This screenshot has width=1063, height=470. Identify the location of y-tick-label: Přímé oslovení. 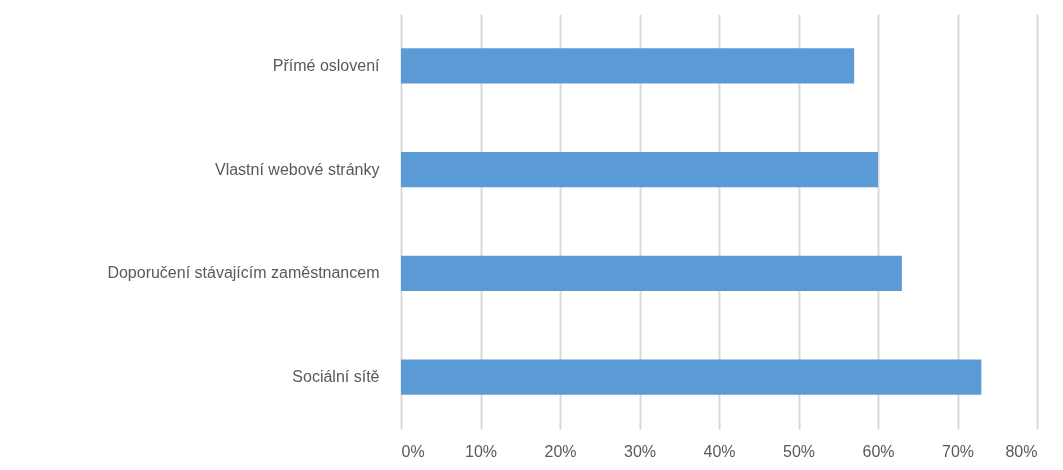
(326, 65).